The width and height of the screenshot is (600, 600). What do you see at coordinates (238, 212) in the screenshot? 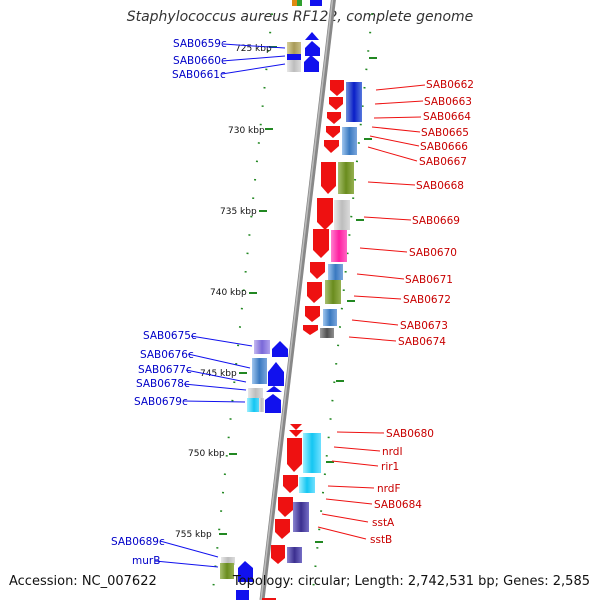
I see `kbp-label-735: 735 kbp` at bounding box center [238, 212].